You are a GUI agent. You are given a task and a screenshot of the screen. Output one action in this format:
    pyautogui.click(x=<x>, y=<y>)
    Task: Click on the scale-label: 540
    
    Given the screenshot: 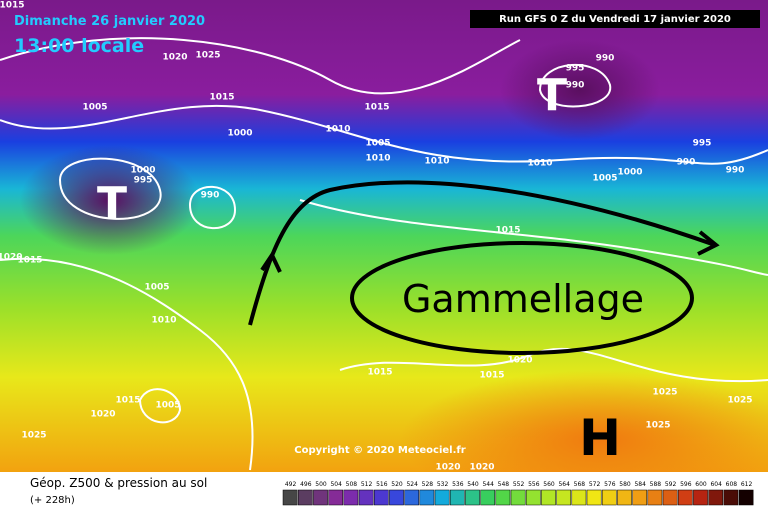 What is the action you would take?
    pyautogui.click(x=473, y=484)
    